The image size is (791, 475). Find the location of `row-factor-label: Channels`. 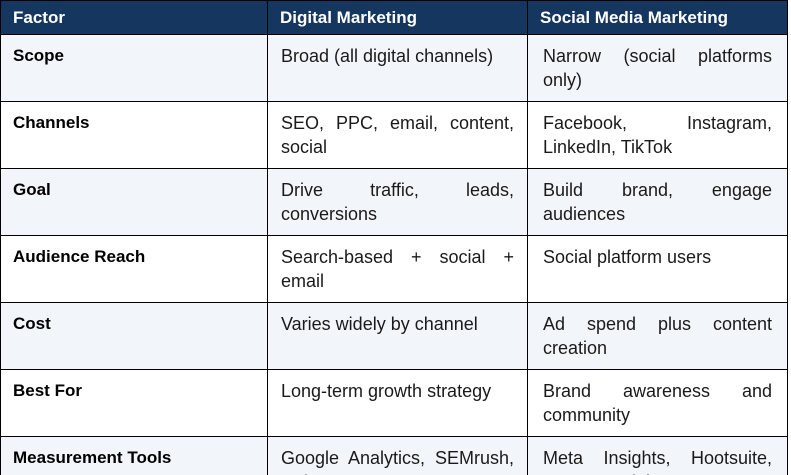

row-factor-label: Channels is located at coordinates (134, 135).